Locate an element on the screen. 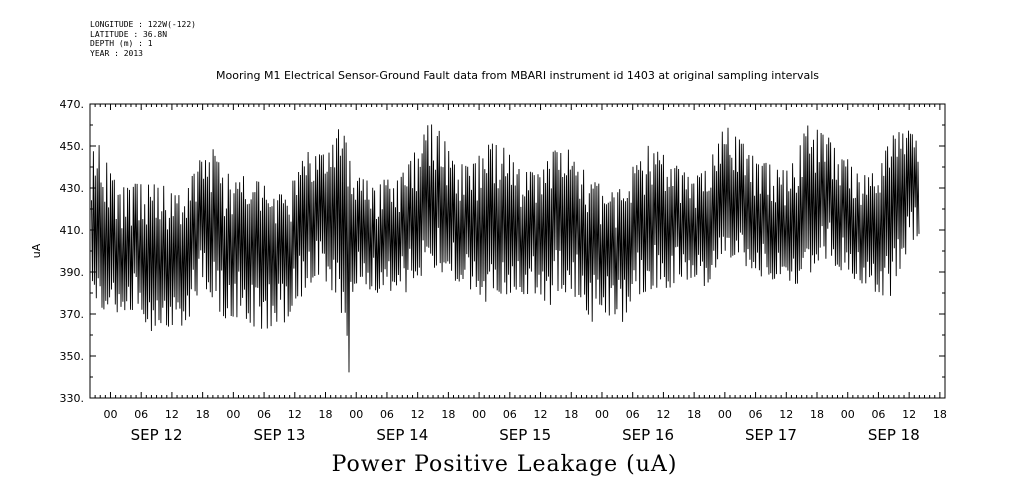  depth-label: DEPTH (m) : 1 is located at coordinates (121, 43).